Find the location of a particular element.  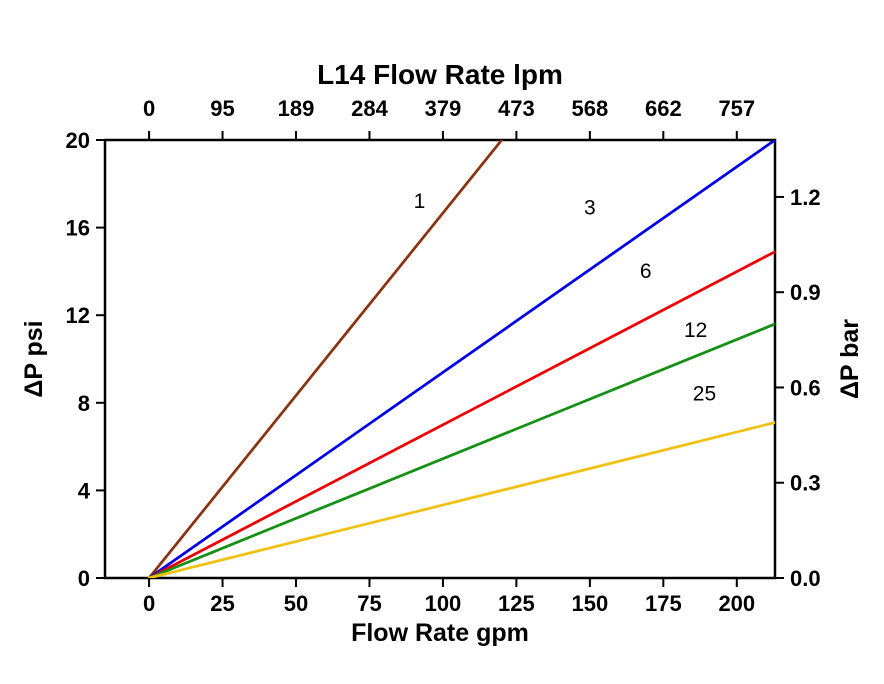

series-label-25: 25 is located at coordinates (704, 394).